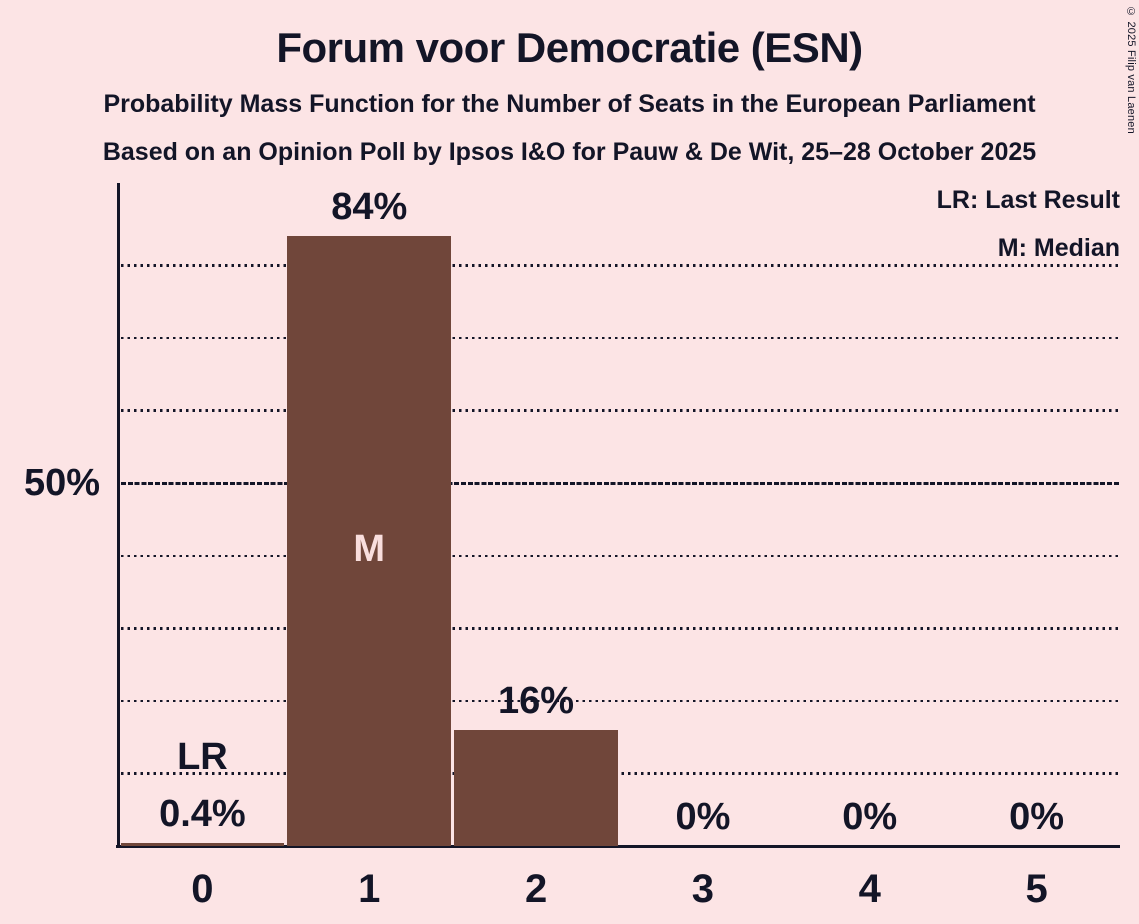 This screenshot has width=1139, height=924. What do you see at coordinates (118, 515) in the screenshot?
I see `y-axis-line` at bounding box center [118, 515].